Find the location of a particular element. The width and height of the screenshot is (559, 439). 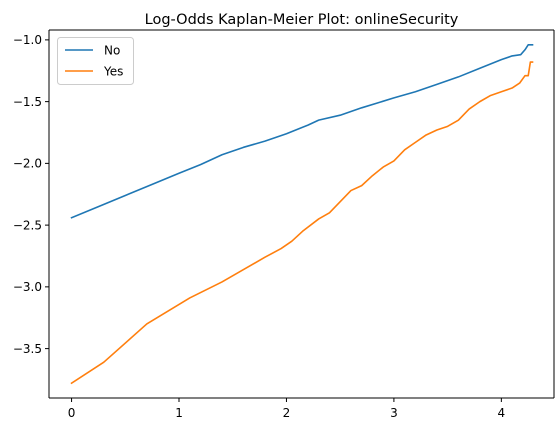

x-axis-ticks: 0 1 2 3 4 is located at coordinates (286, 409).